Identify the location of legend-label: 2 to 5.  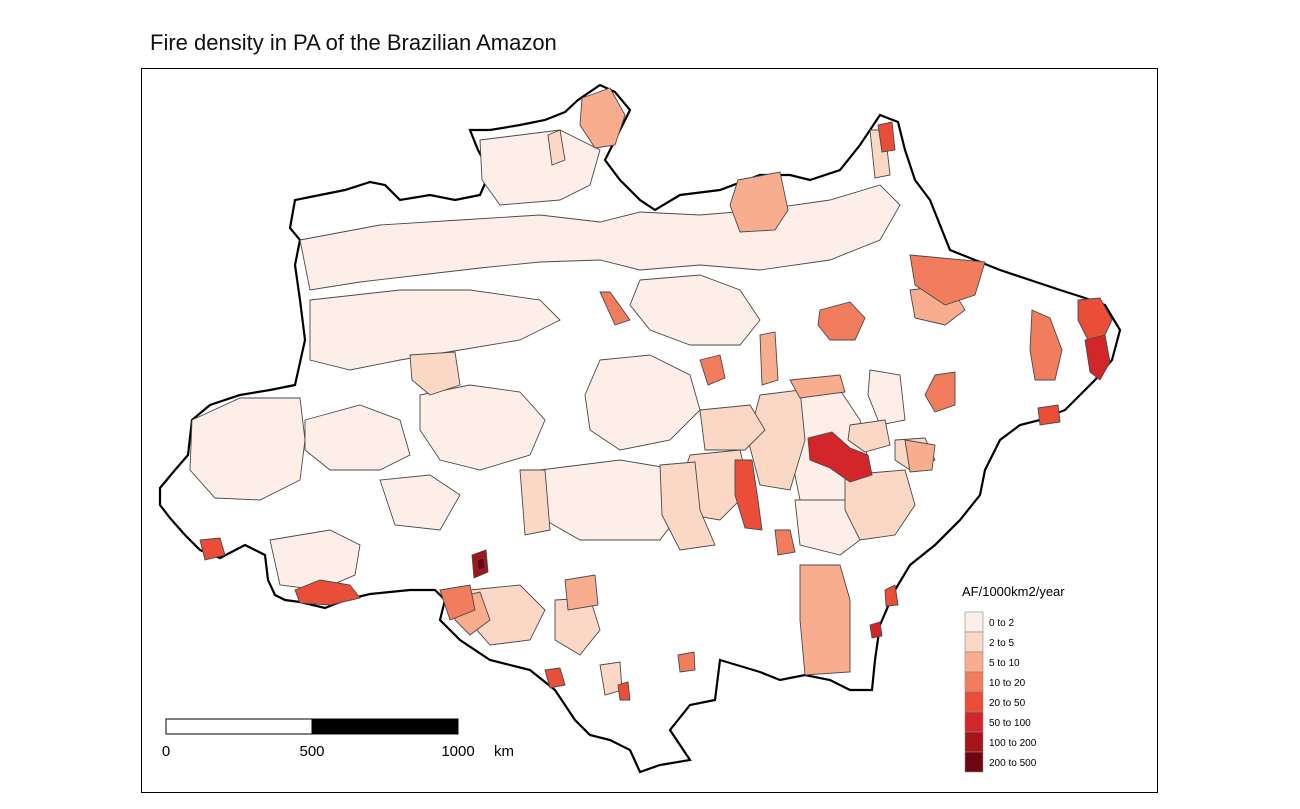
(1001, 643).